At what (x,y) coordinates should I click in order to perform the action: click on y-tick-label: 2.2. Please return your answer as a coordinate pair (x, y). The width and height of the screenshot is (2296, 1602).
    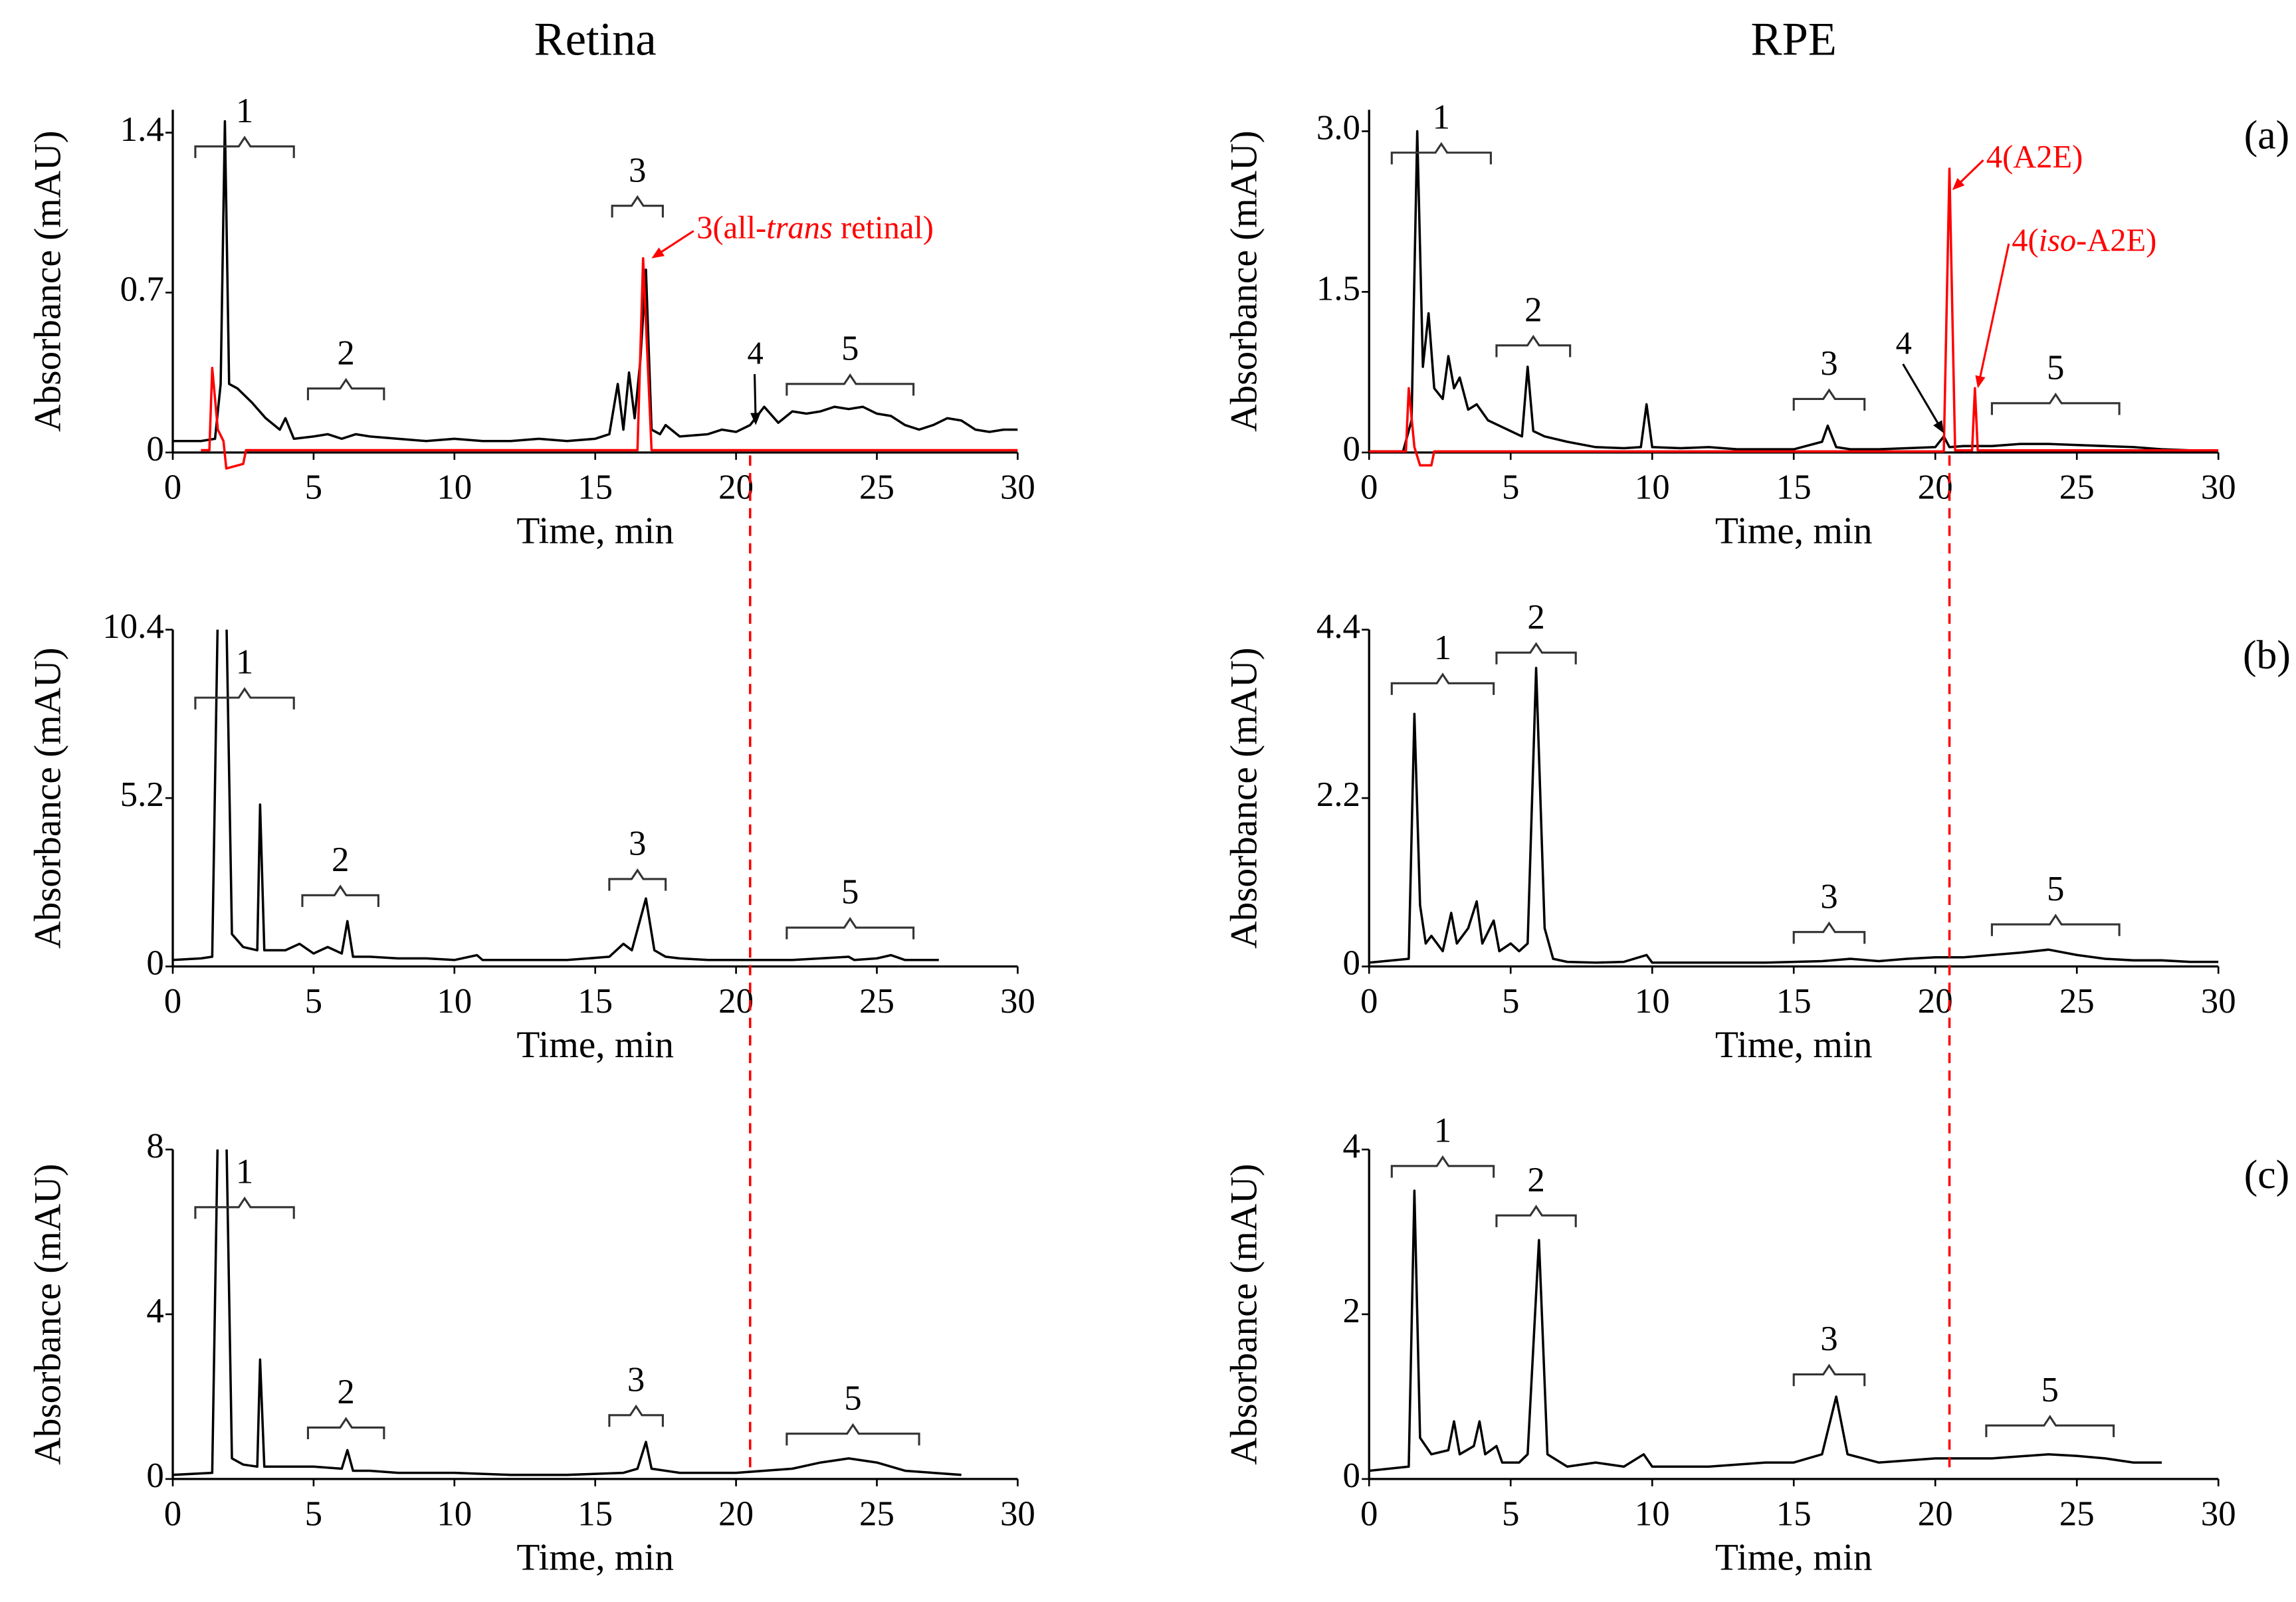
    Looking at the image, I should click on (1338, 794).